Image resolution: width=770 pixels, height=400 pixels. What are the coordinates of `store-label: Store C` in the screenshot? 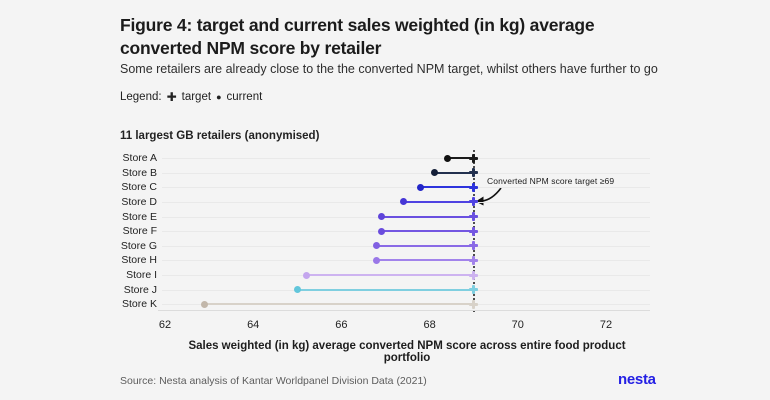 It's located at (139, 187).